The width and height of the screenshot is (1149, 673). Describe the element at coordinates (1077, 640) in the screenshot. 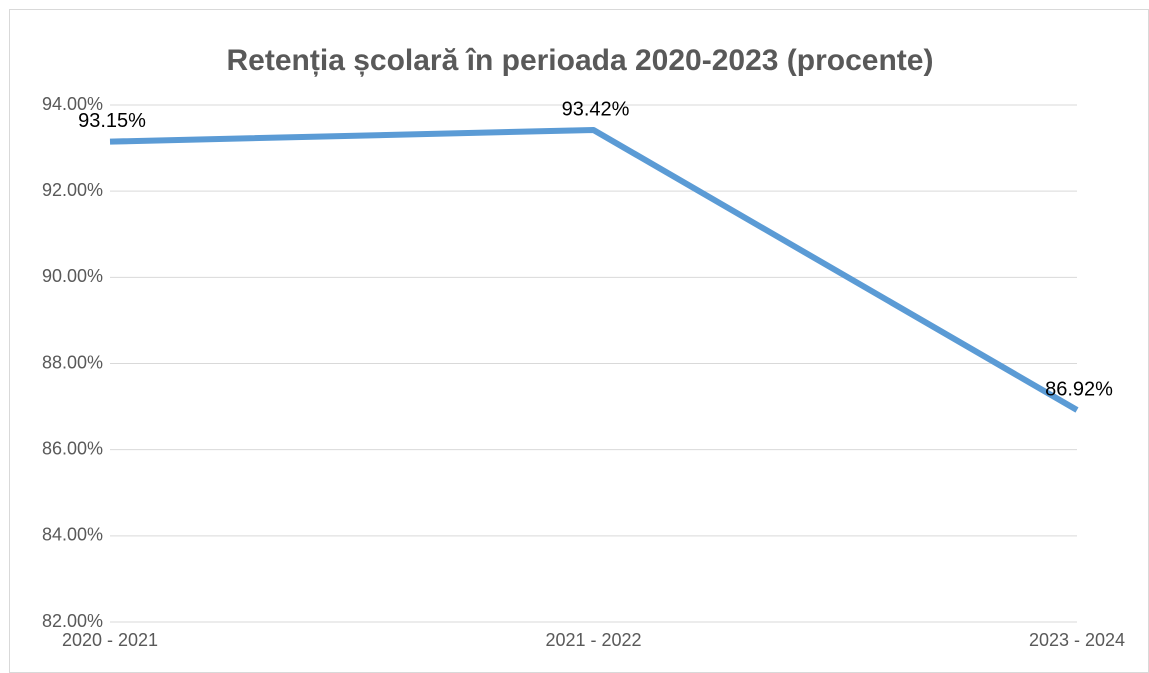

I see `x-tick-label: 2023 - 2024` at that location.